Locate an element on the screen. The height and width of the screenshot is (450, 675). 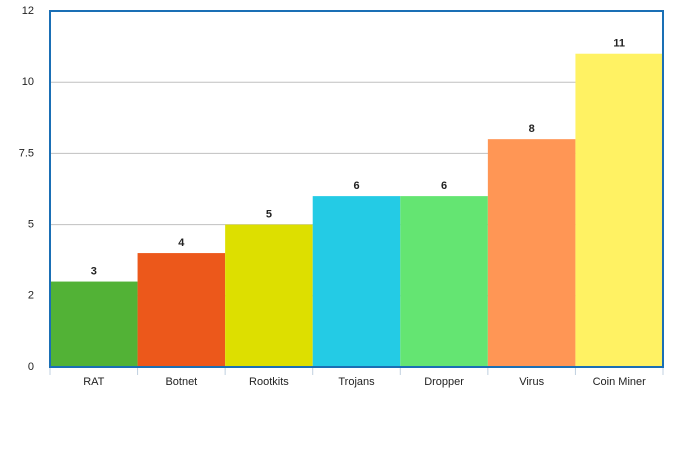
x-tick-label: Trojans is located at coordinates (356, 382).